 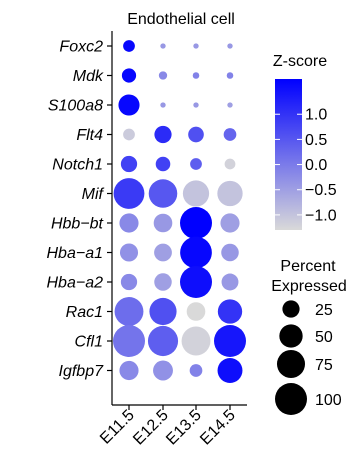 What do you see at coordinates (181, 19) in the screenshot?
I see `chart-title: Endothelial cell` at bounding box center [181, 19].